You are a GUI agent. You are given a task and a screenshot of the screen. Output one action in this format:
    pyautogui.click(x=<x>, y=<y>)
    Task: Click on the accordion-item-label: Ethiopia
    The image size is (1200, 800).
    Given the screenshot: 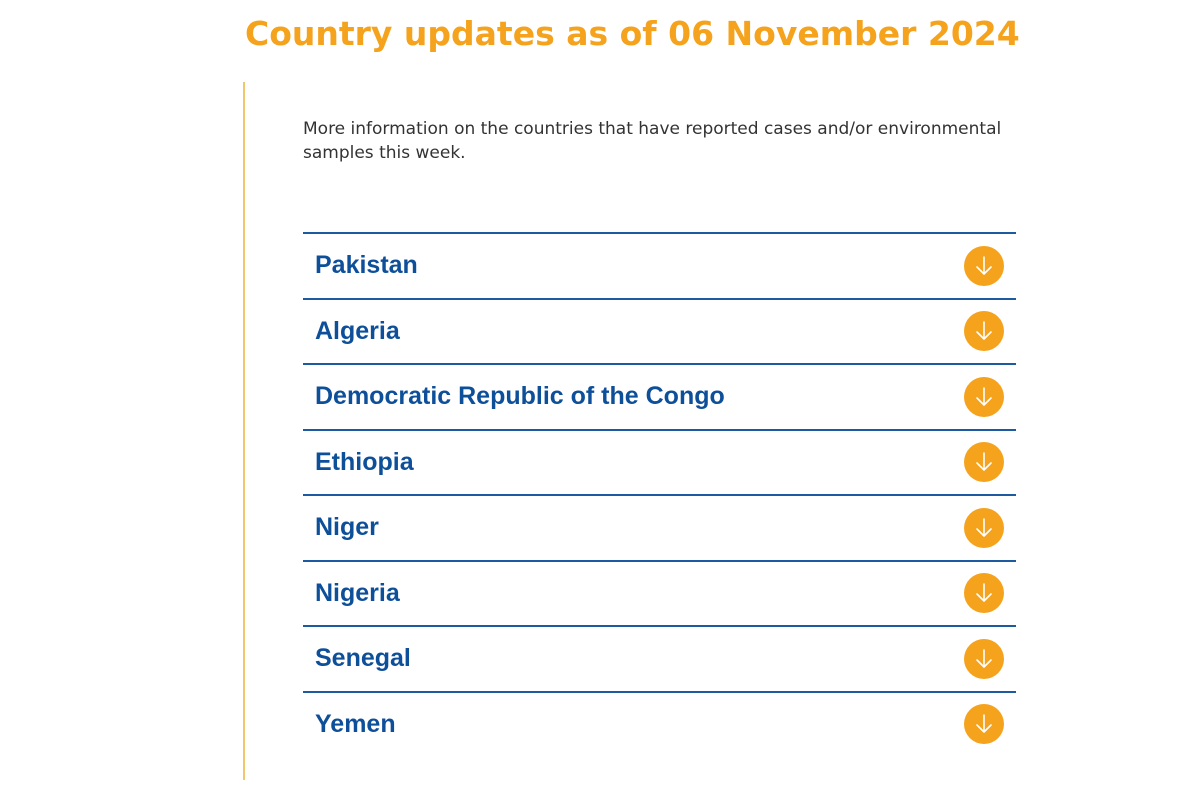 What is the action you would take?
    pyautogui.click(x=364, y=461)
    